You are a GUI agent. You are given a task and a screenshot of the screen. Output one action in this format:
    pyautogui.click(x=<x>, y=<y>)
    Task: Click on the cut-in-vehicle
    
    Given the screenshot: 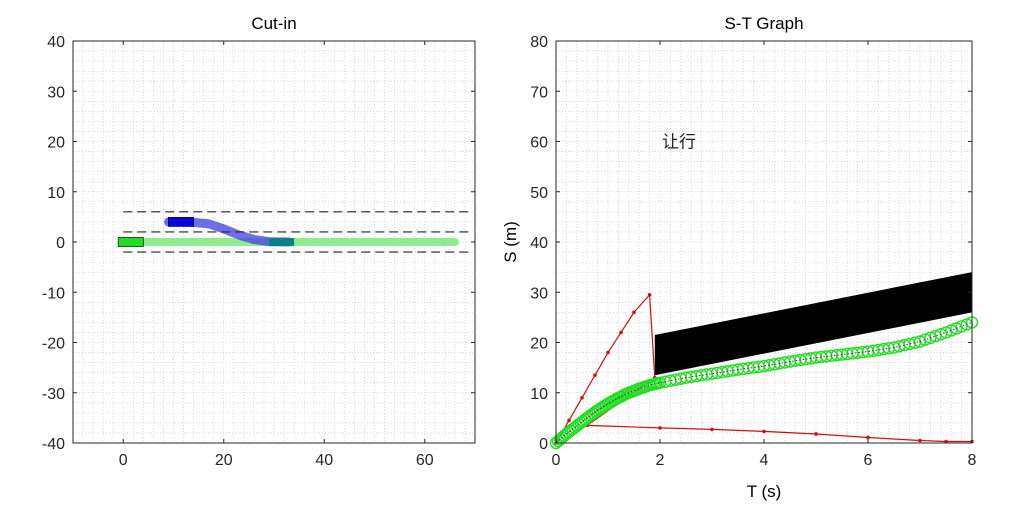 What is the action you would take?
    pyautogui.click(x=181, y=221)
    